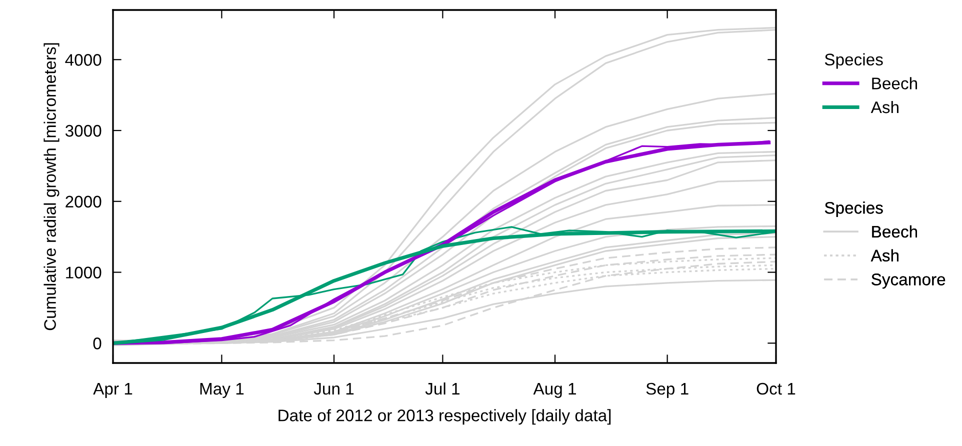 The image size is (962, 446). Describe the element at coordinates (97, 344) in the screenshot. I see `y-tick-label: 0` at that location.